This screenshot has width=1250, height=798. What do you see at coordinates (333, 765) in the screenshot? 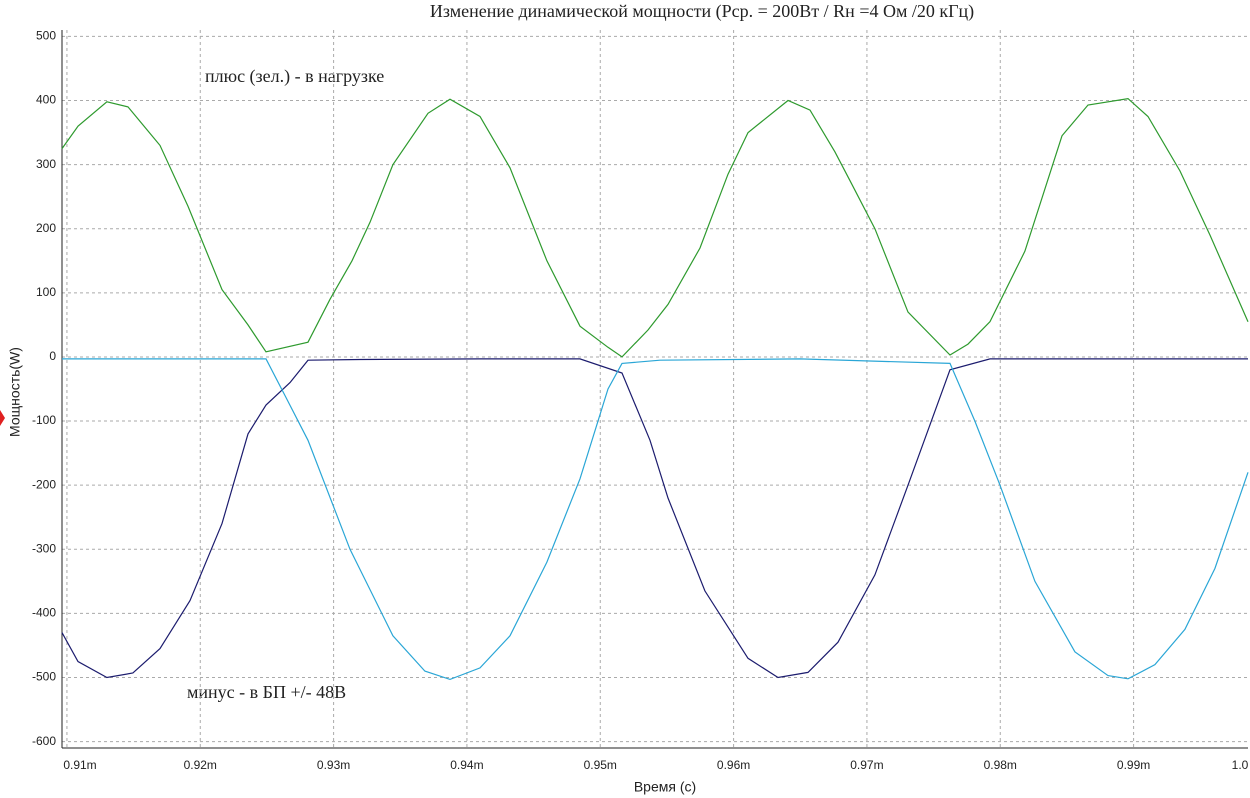
I see `x-tick-label: 0.93m` at bounding box center [333, 765].